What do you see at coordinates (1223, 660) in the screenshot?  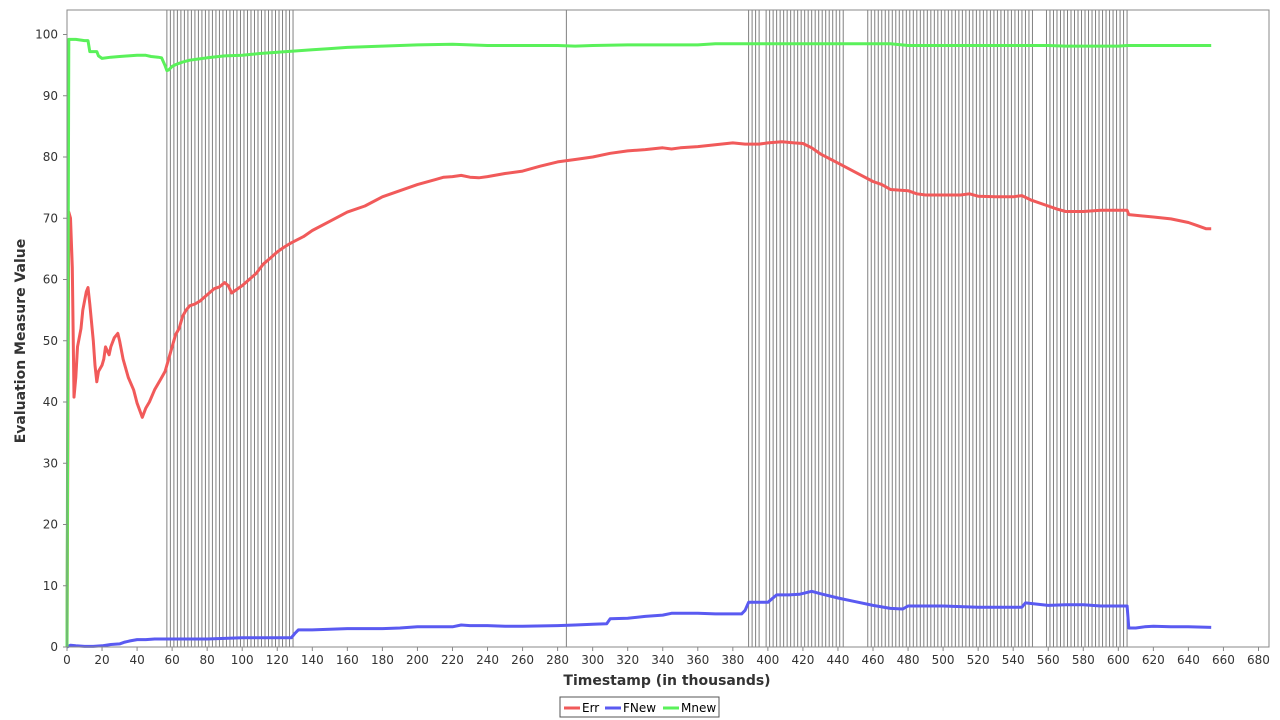 I see `x-tick-label: 660` at bounding box center [1223, 660].